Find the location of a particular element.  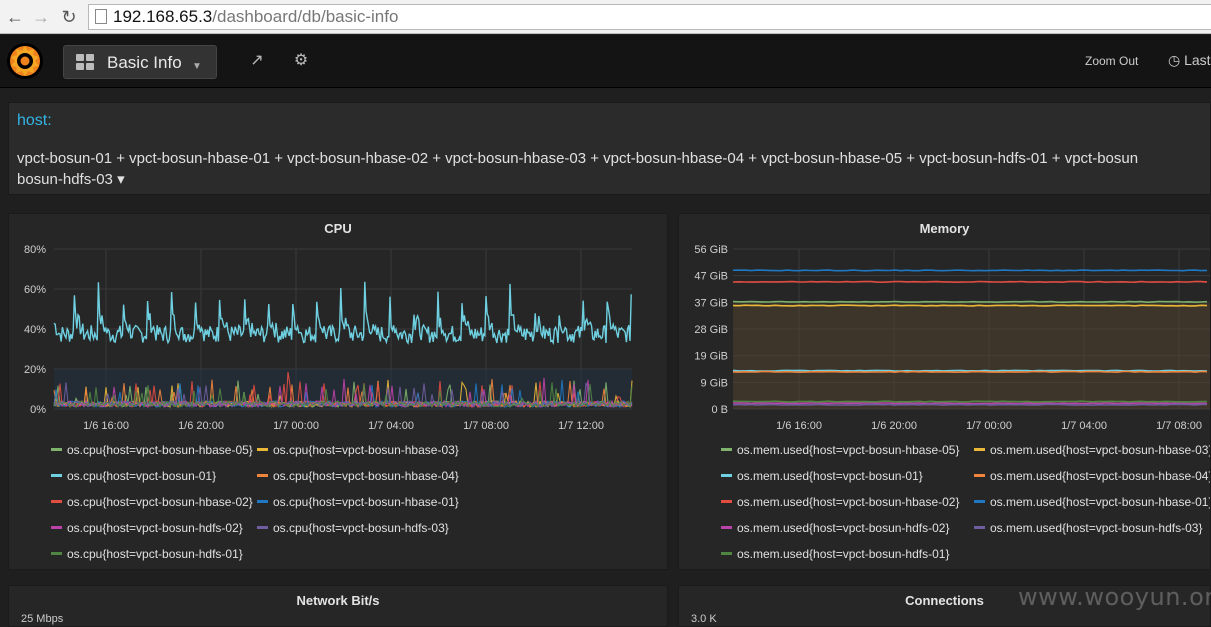

memory-x-tick: 1/7 00:00 is located at coordinates (989, 426).